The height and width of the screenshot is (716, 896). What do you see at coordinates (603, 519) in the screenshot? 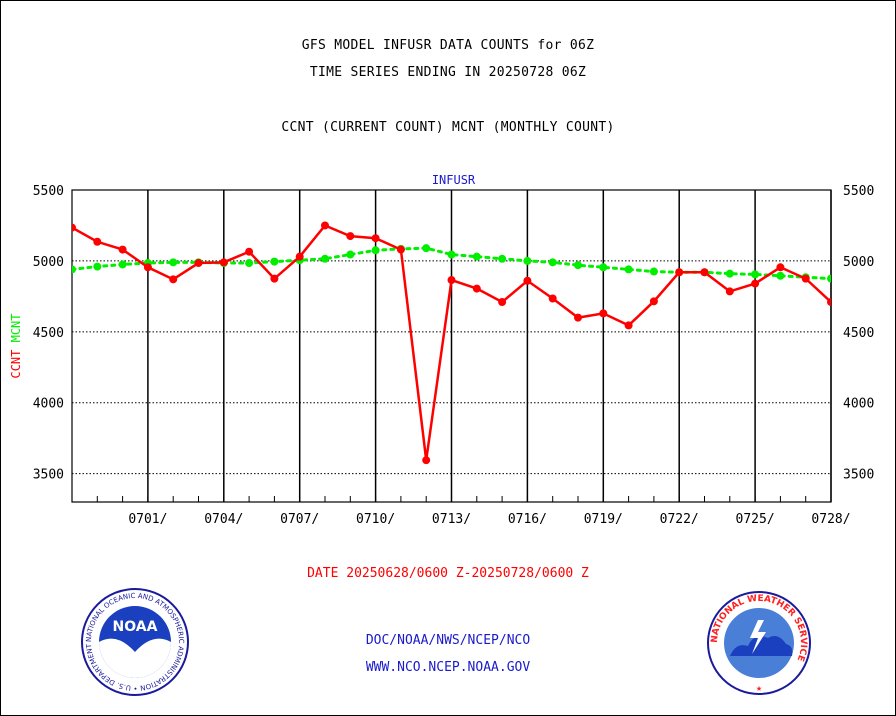
I see `x-tick-label: 0719/` at bounding box center [603, 519].